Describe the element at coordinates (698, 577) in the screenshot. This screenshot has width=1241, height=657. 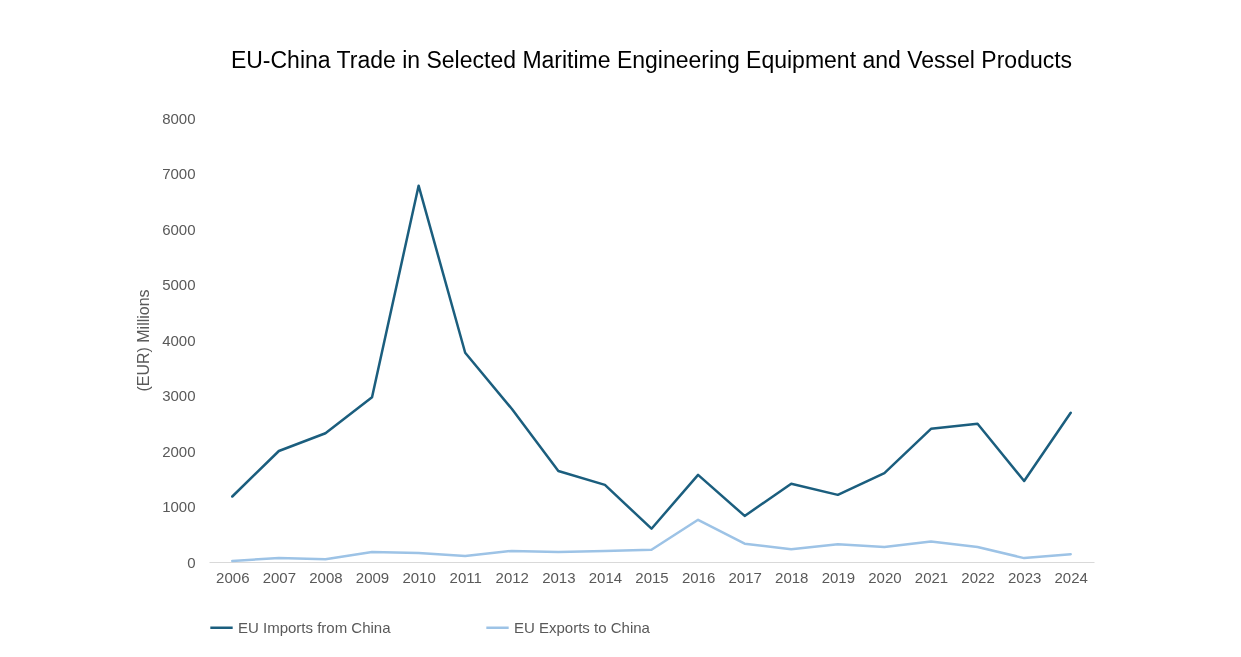
I see `x-tick-label: 2016` at that location.